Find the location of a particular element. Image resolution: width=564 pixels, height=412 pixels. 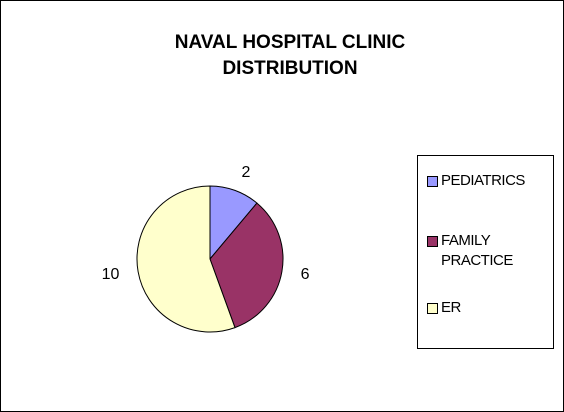

legend-label: PEDIATRICS is located at coordinates (483, 180).